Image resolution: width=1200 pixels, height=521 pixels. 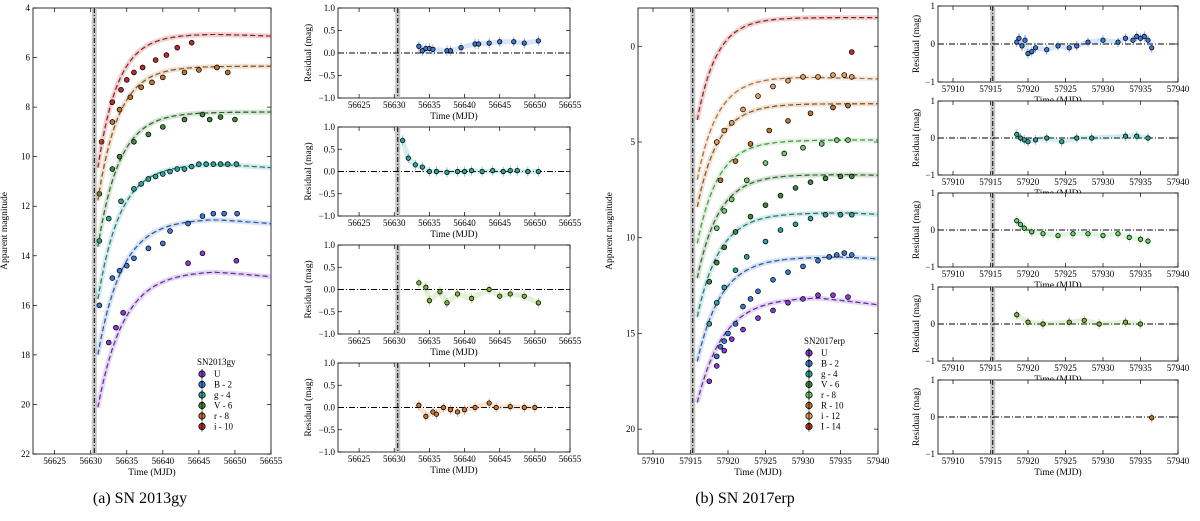 I want to click on y-tick-label: 1, so click(x=933, y=193).